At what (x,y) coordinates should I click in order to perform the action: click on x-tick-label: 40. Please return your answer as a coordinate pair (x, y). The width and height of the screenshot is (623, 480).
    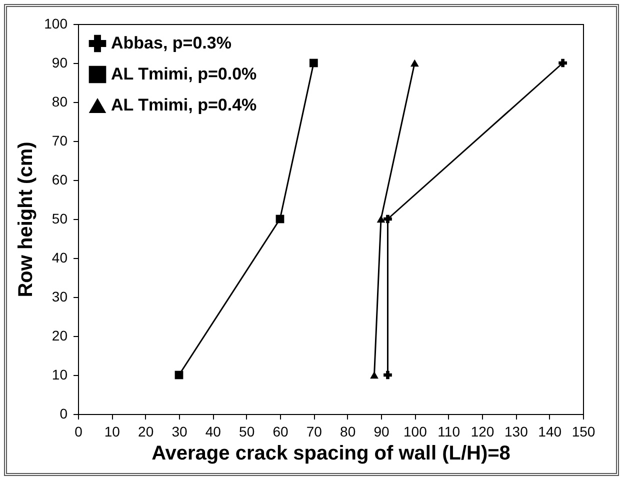
    Looking at the image, I should click on (213, 432).